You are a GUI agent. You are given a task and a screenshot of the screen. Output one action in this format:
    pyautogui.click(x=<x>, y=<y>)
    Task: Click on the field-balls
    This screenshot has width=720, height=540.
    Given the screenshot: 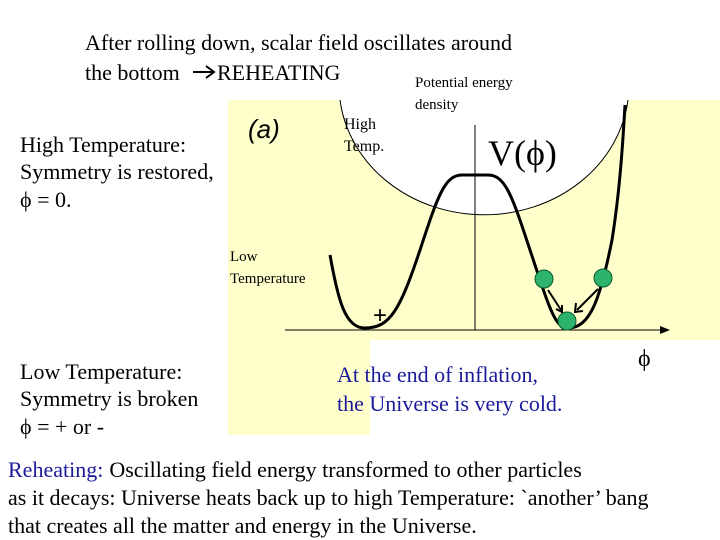 What is the action you would take?
    pyautogui.click(x=573, y=299)
    